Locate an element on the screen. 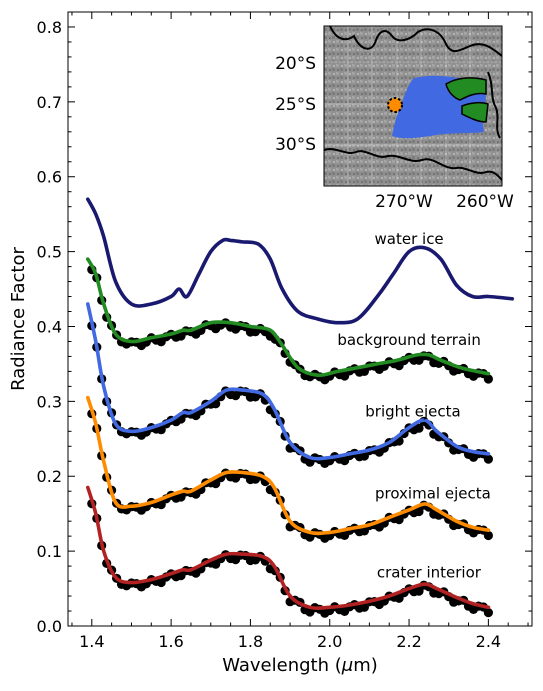 Image resolution: width=543 pixels, height=691 pixels. inset-outline-upper is located at coordinates (415, 41).